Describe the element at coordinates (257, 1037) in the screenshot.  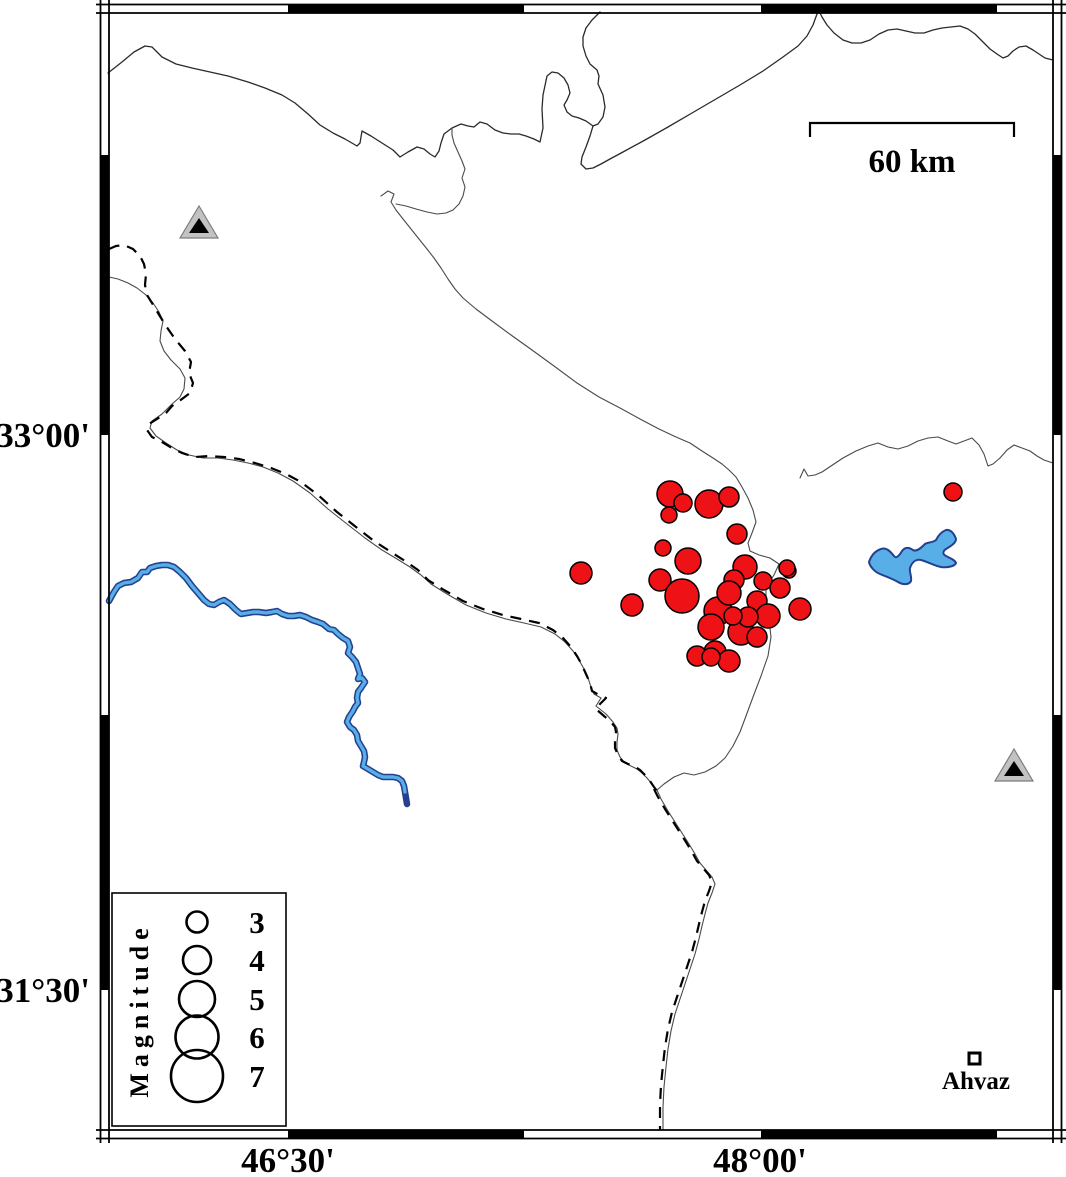
I see `legend-value-6: 6` at that location.